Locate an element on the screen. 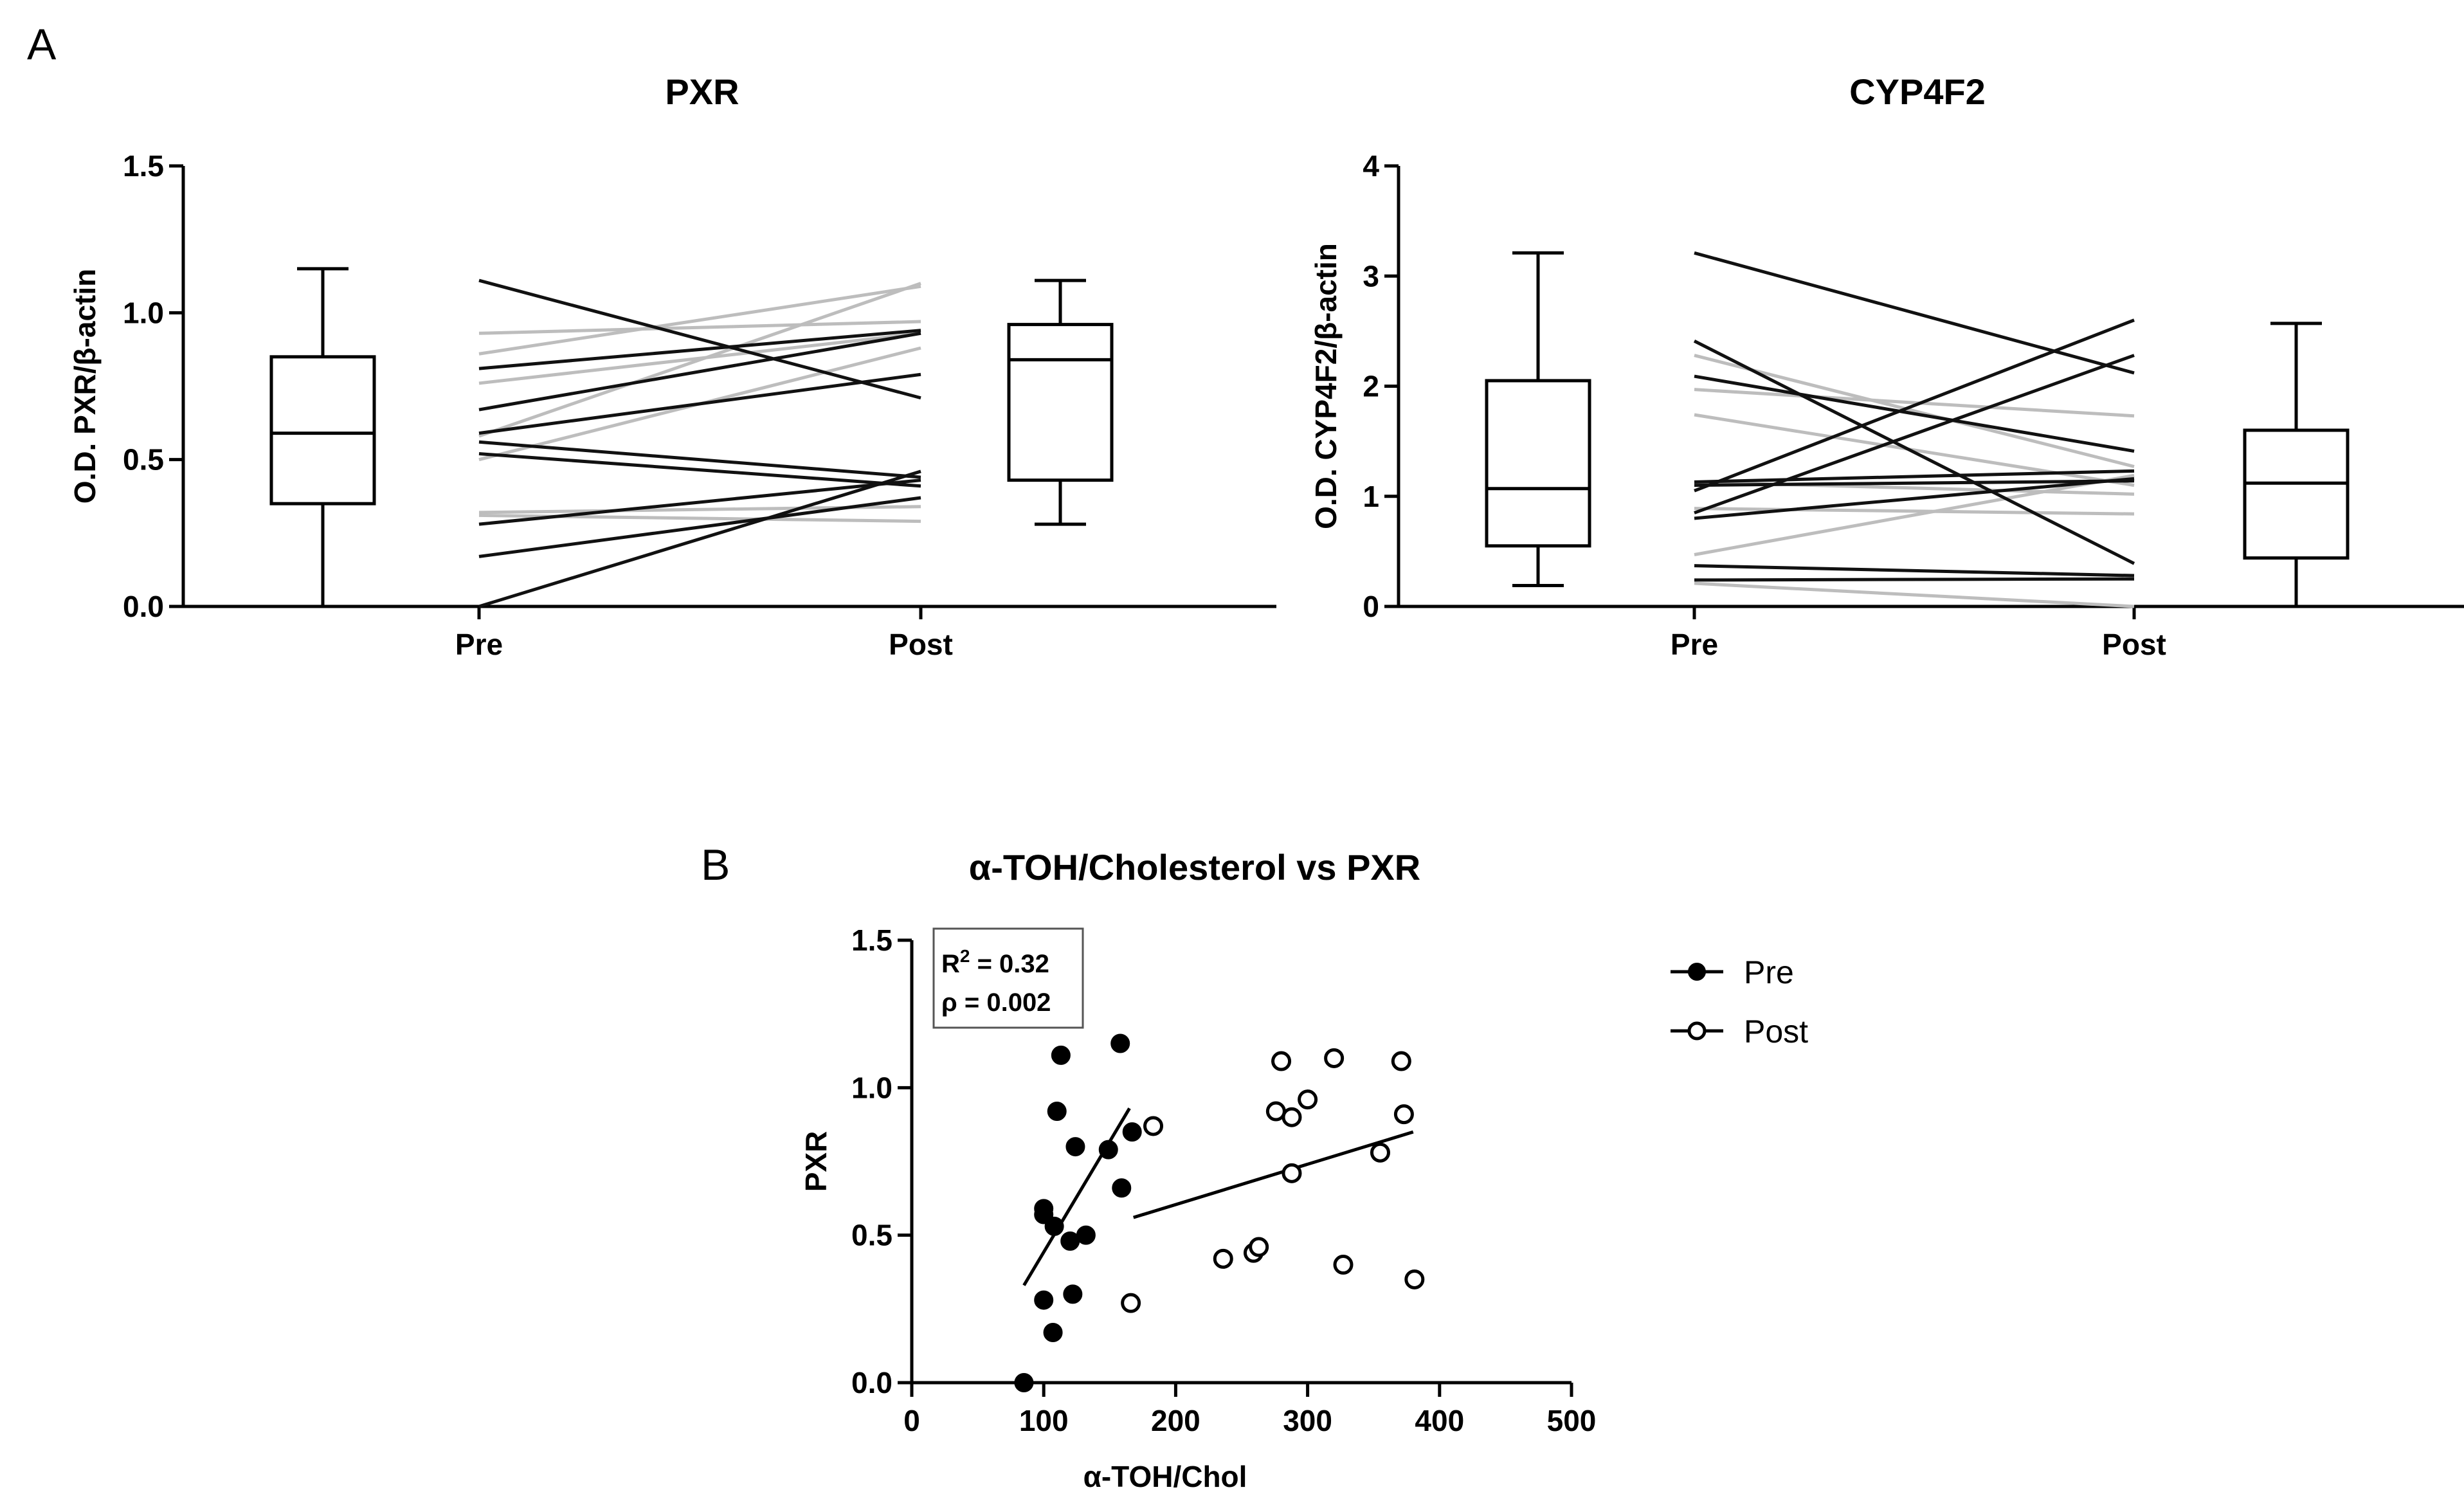 Image resolution: width=2464 pixels, height=1510 pixels. panel-label-a: A is located at coordinates (42, 44).